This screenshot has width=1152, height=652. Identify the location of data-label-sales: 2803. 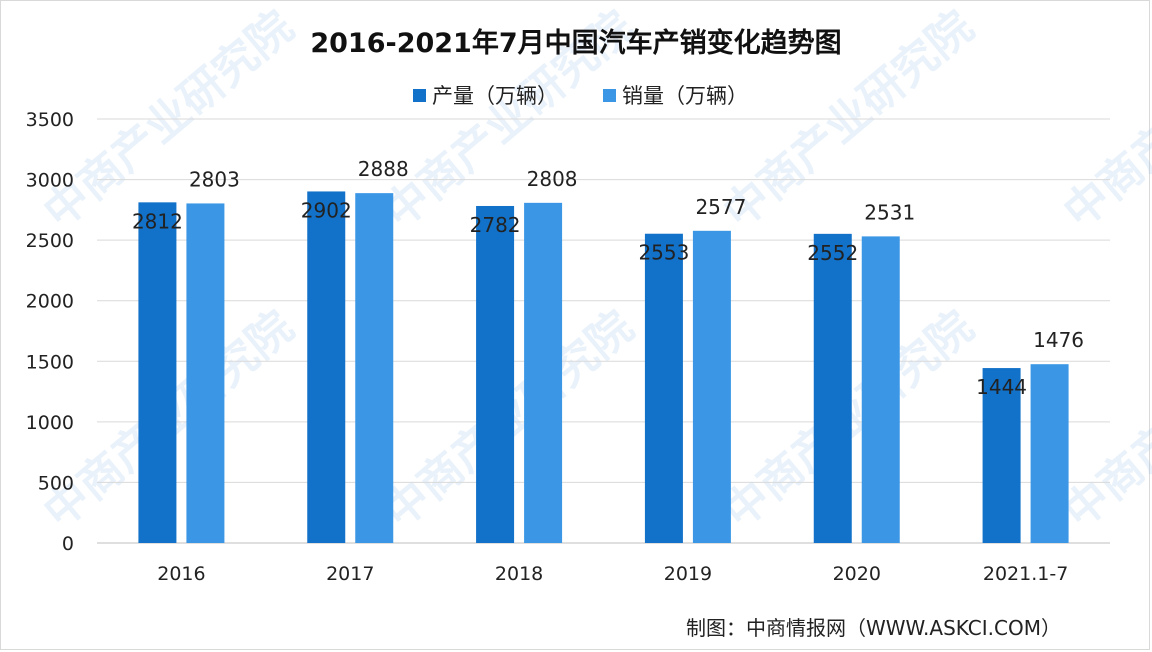
(214, 179).